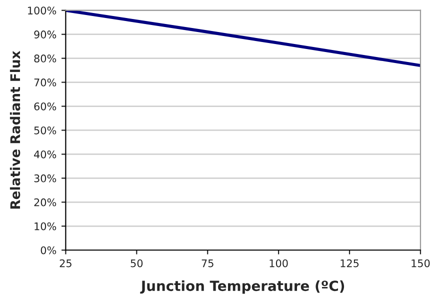 The width and height of the screenshot is (438, 296). What do you see at coordinates (242, 287) in the screenshot?
I see `x-axis-title: Junction Temperature (ºC)` at bounding box center [242, 287].